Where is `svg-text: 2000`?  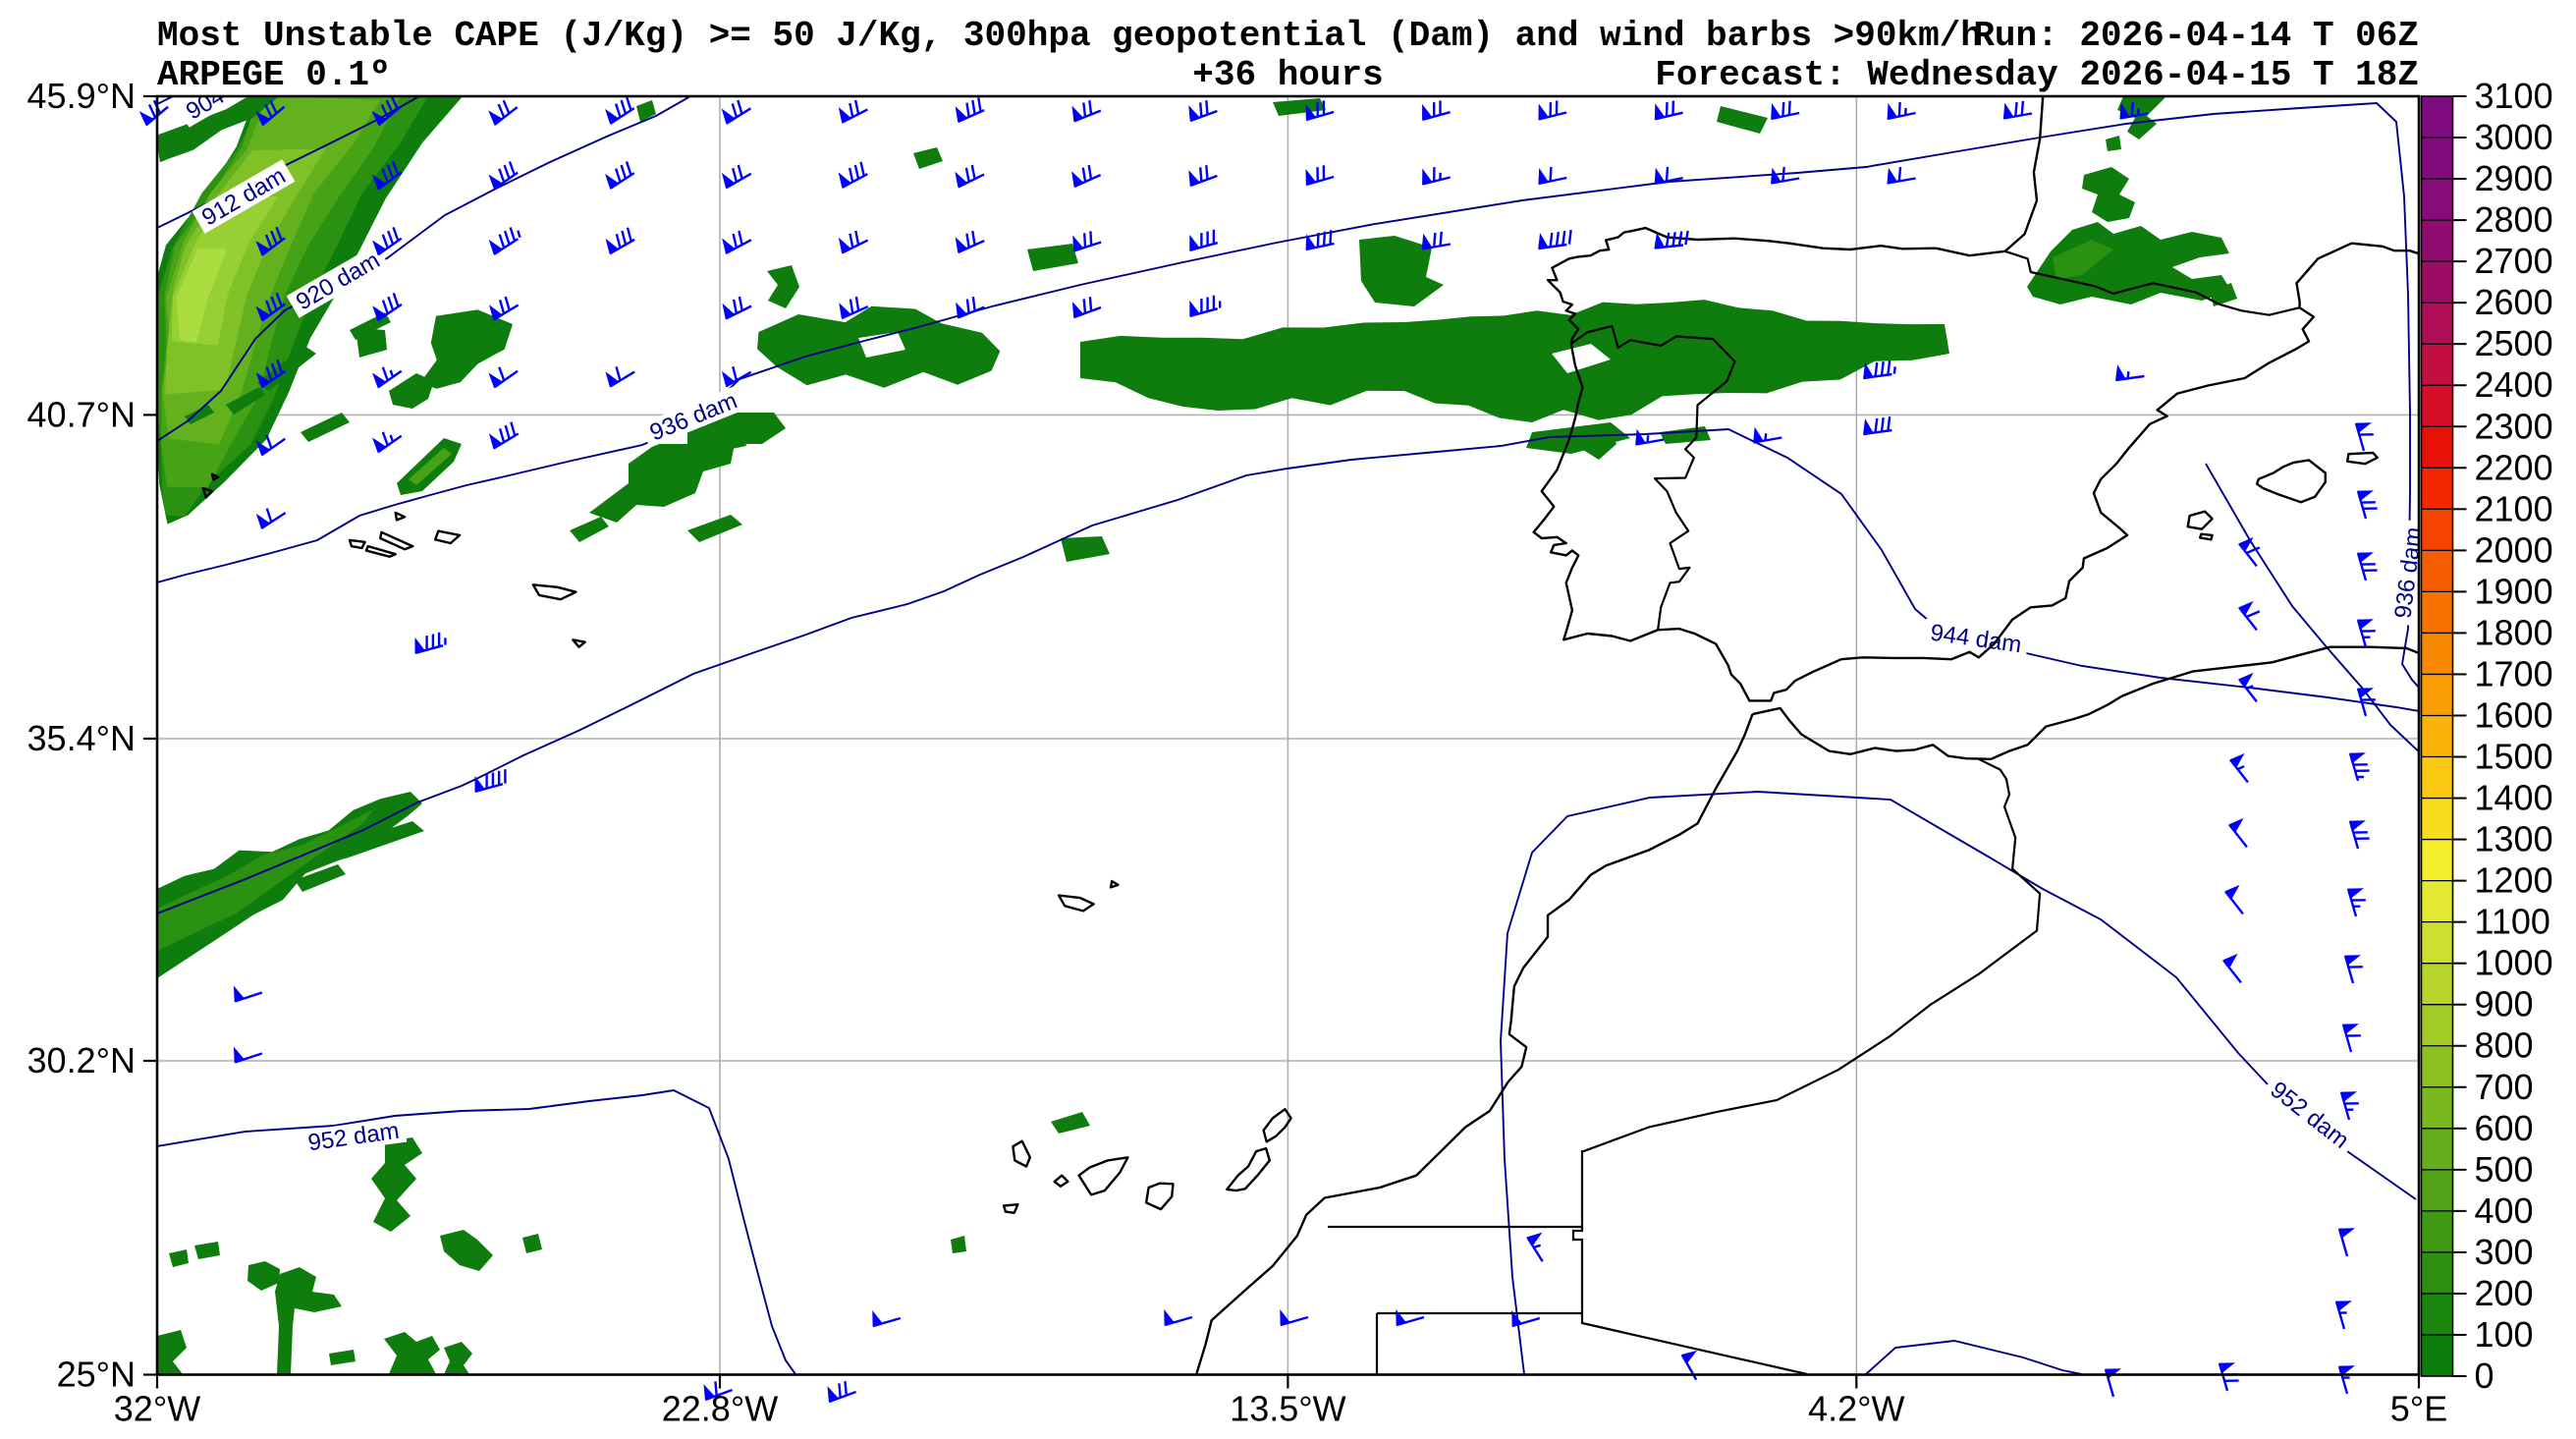
svg-text: 2000 is located at coordinates (2514, 550).